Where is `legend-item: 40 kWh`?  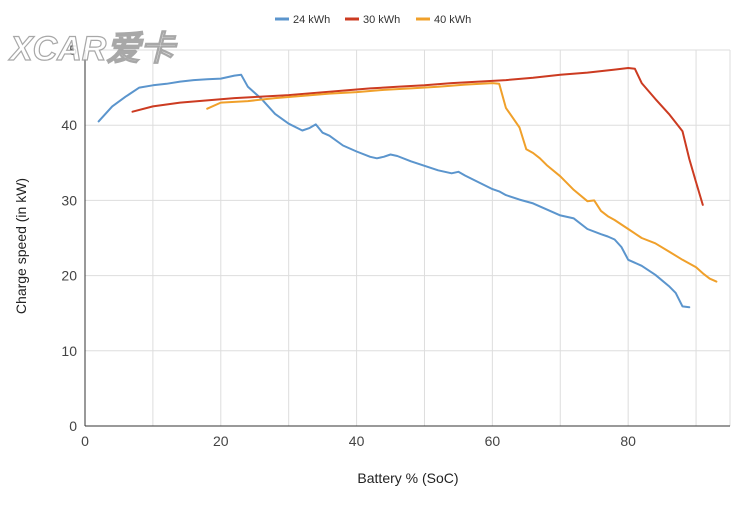 legend-item: 40 kWh is located at coordinates (443, 20).